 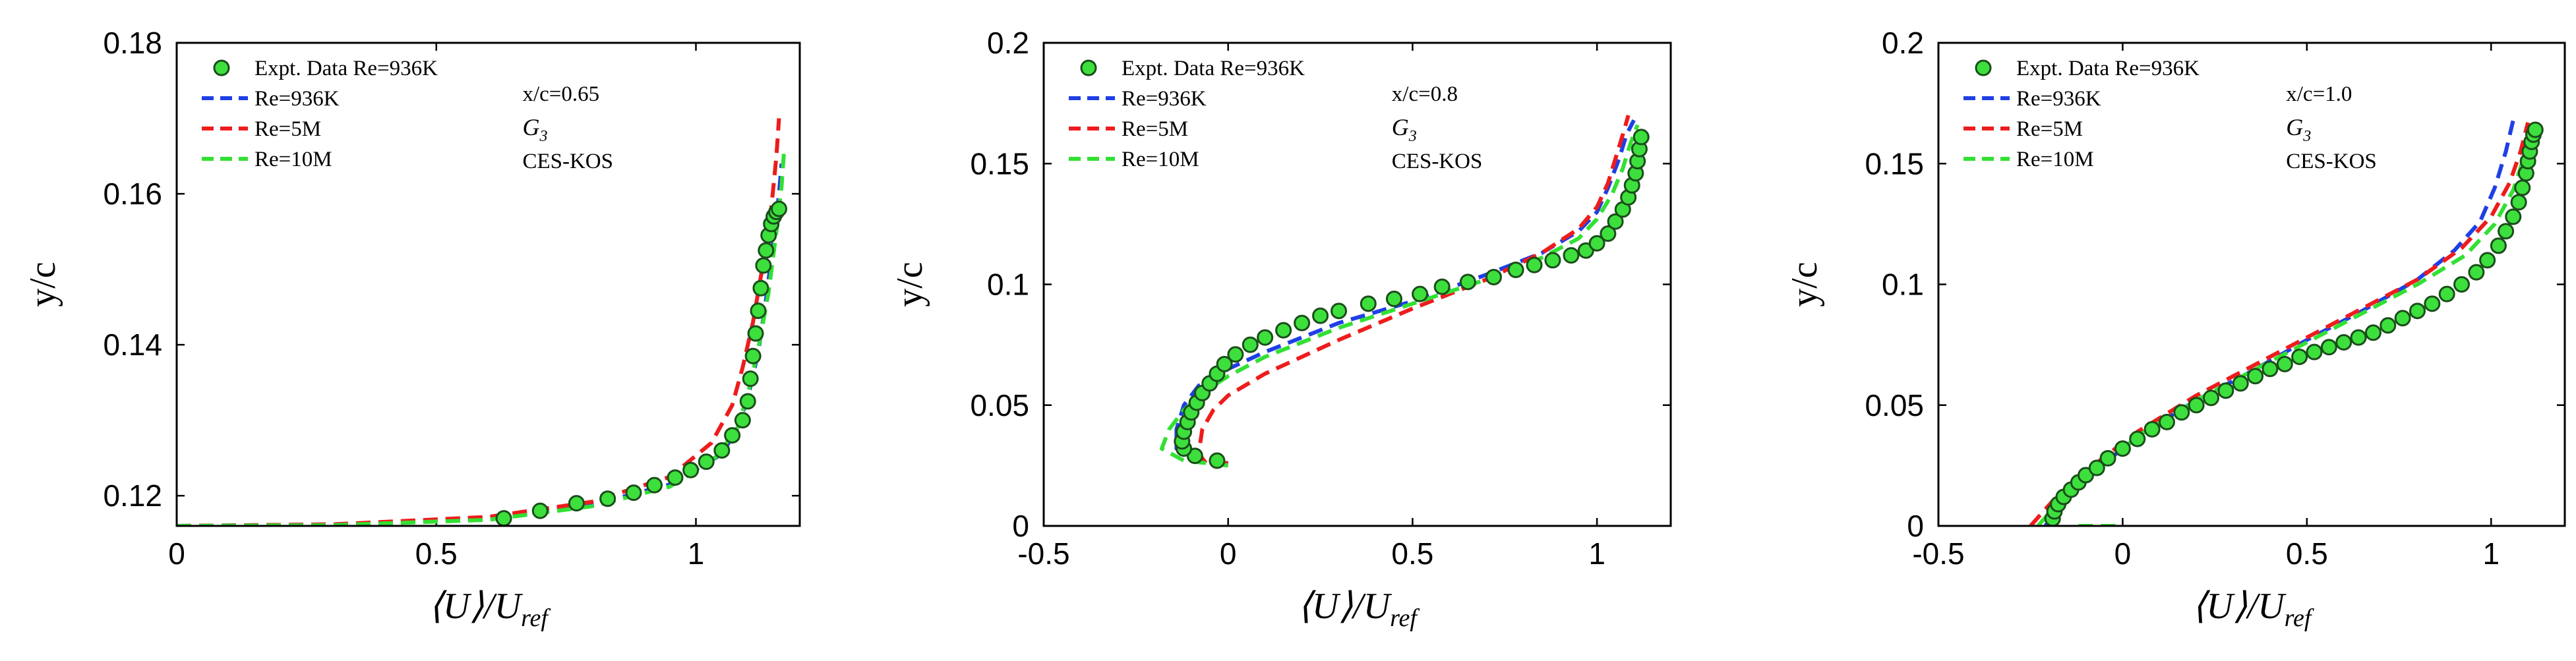 I want to click on y-tick-label: 0.16, so click(x=132, y=194).